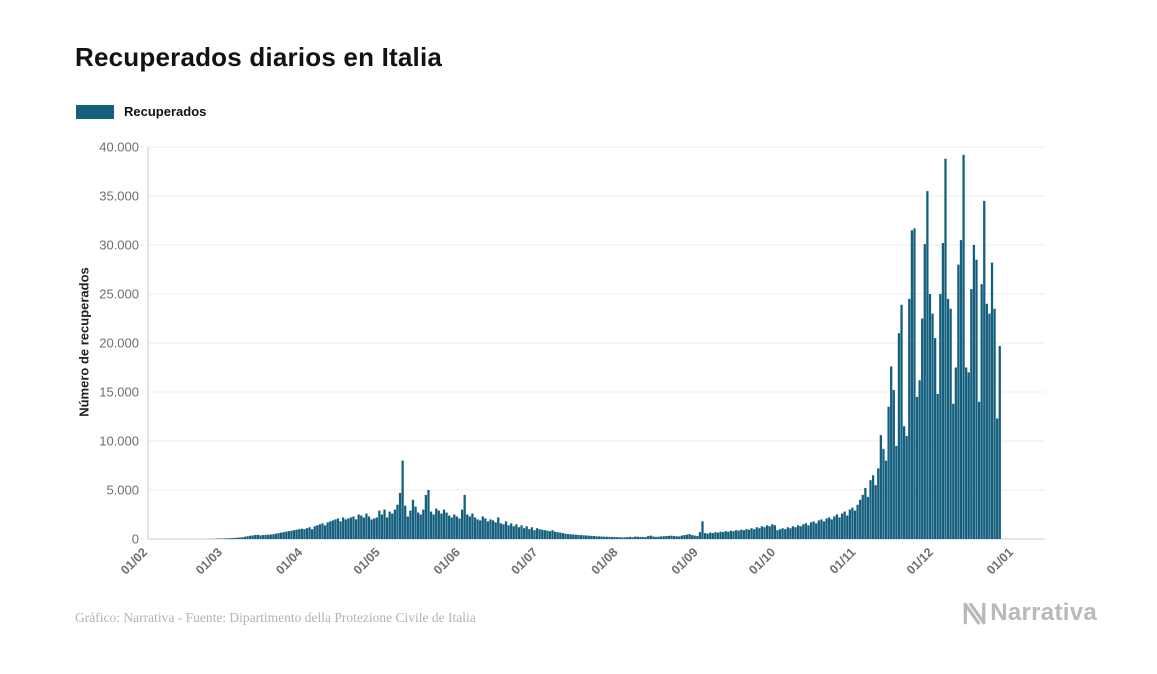 This screenshot has width=1157, height=674. Describe the element at coordinates (165, 111) in the screenshot. I see `legend-label: Recuperados` at that location.